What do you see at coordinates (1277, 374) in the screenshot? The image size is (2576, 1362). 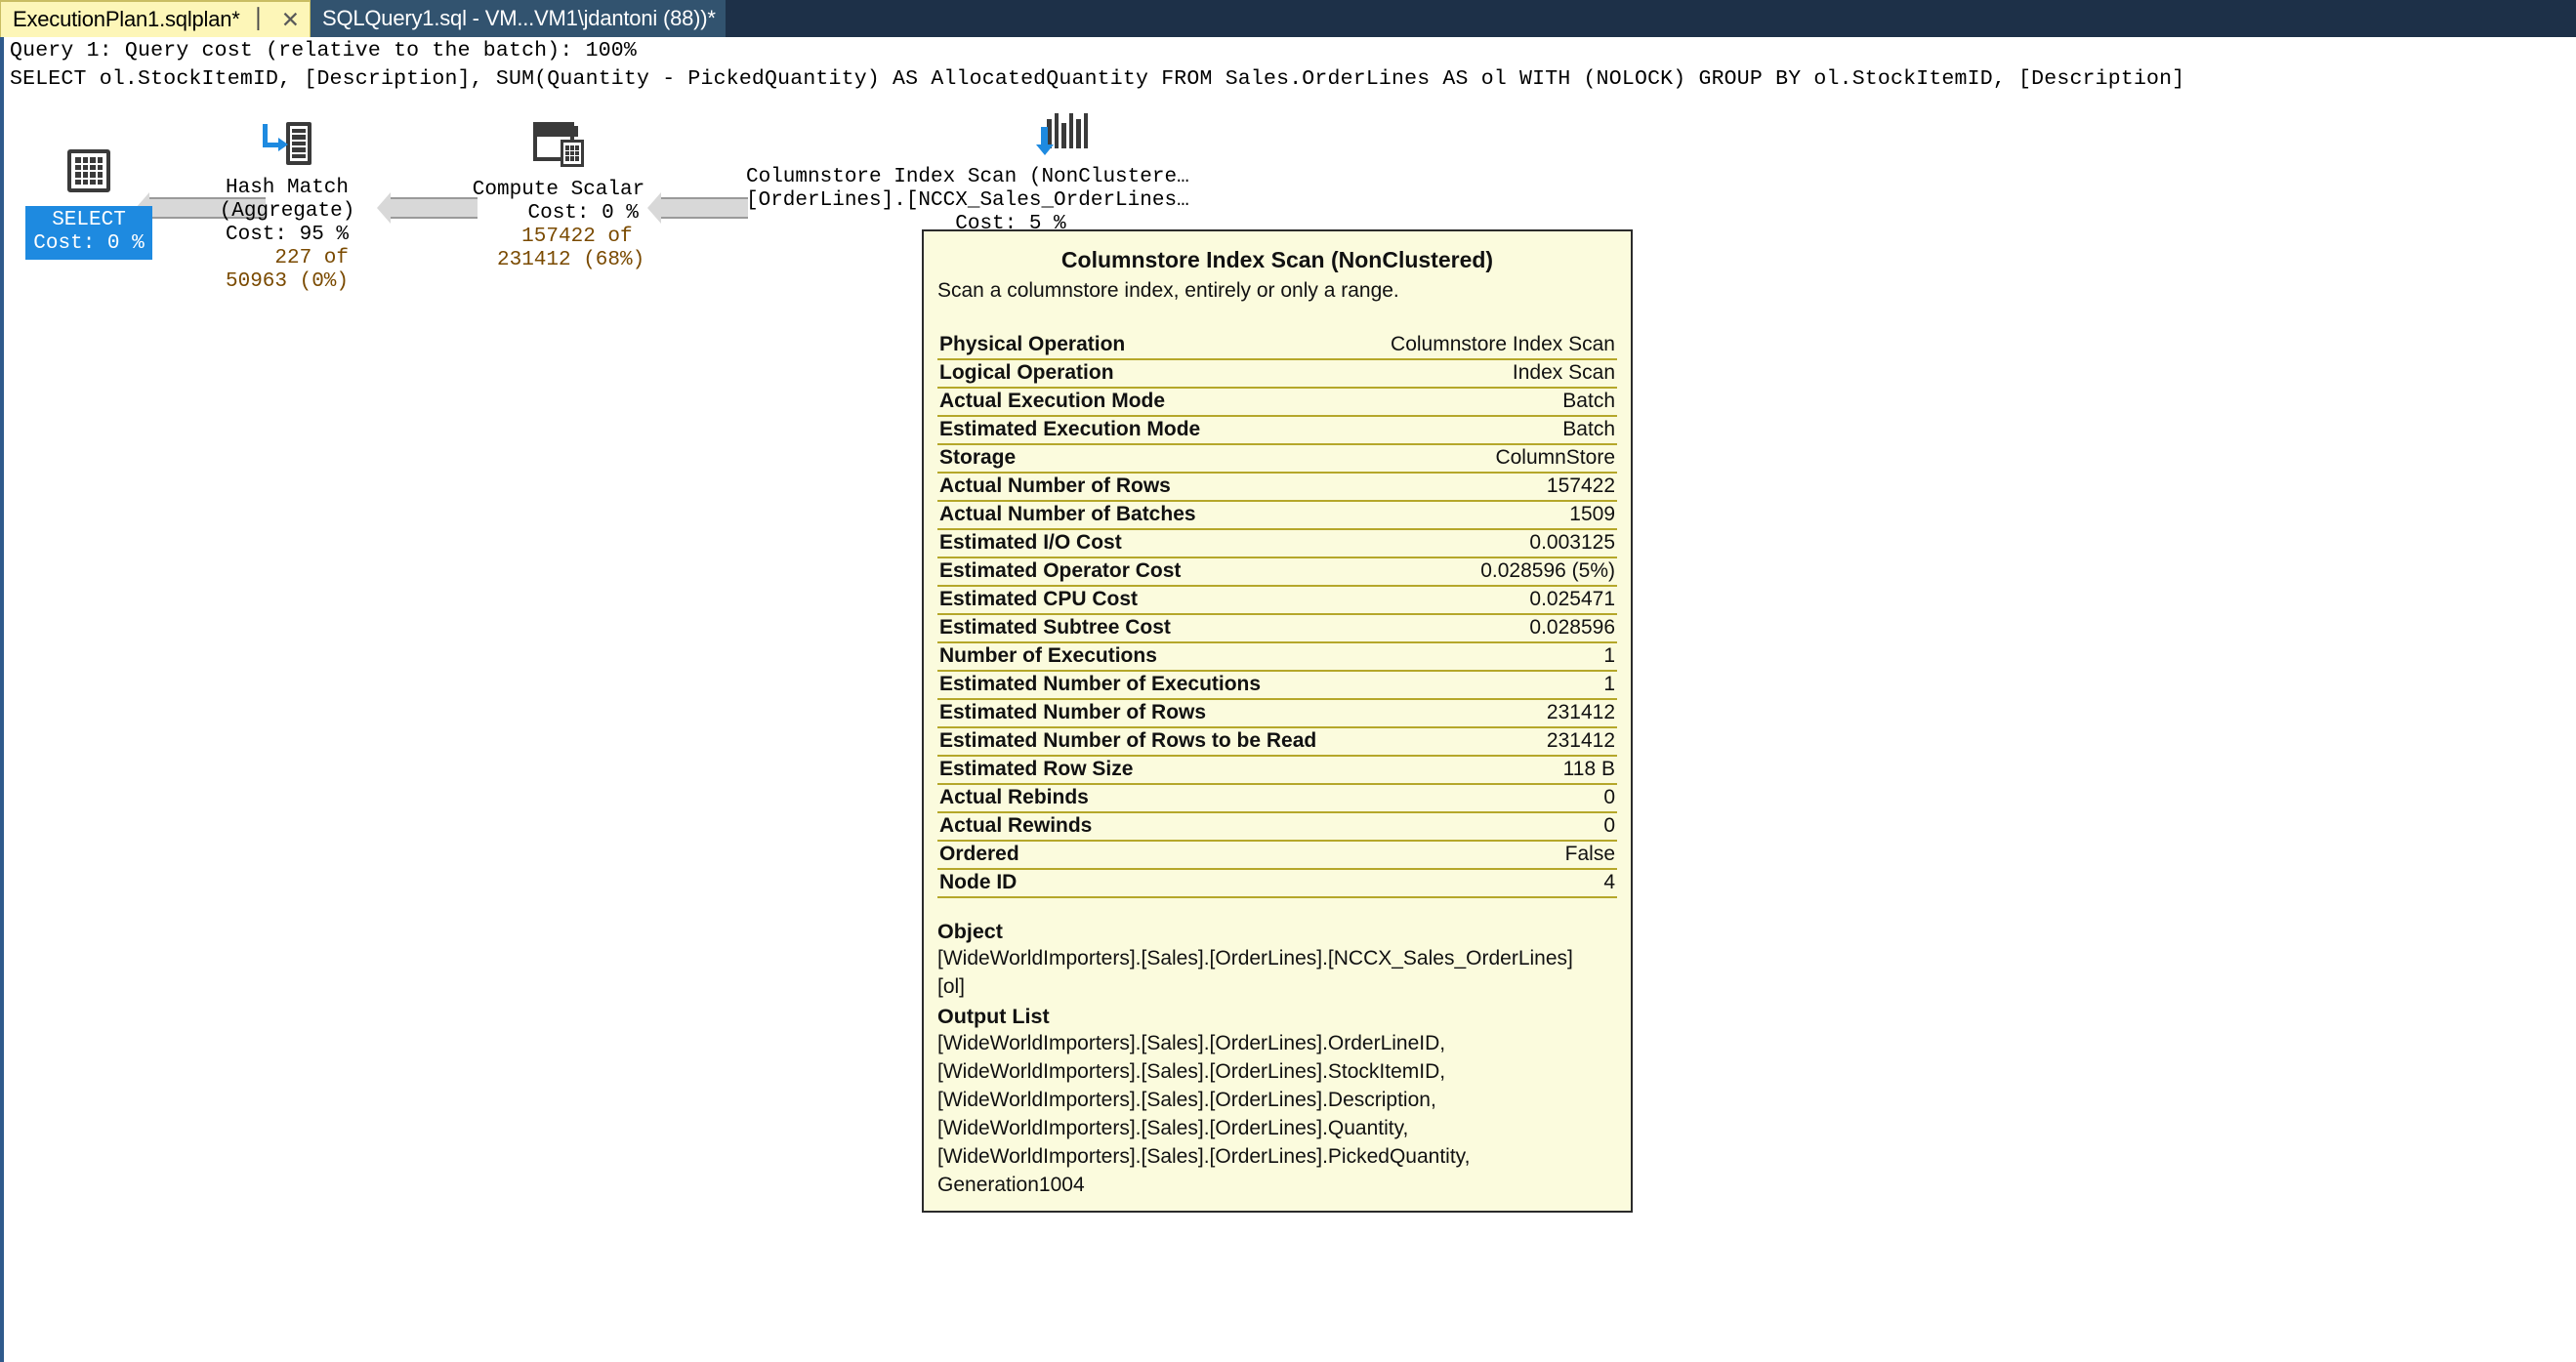 I see `property-row: Logical Operation Index Scan` at bounding box center [1277, 374].